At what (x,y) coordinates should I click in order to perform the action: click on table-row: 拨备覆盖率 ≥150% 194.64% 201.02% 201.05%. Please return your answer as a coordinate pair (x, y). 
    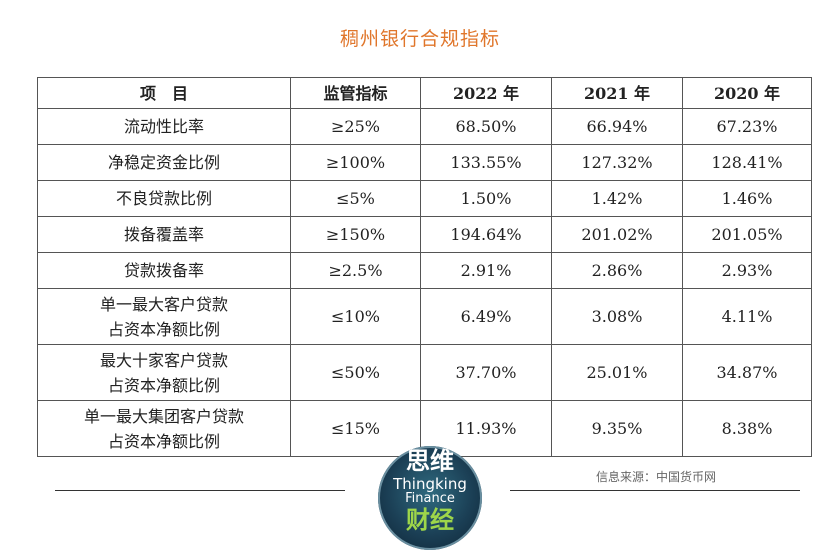
    Looking at the image, I should click on (424, 234).